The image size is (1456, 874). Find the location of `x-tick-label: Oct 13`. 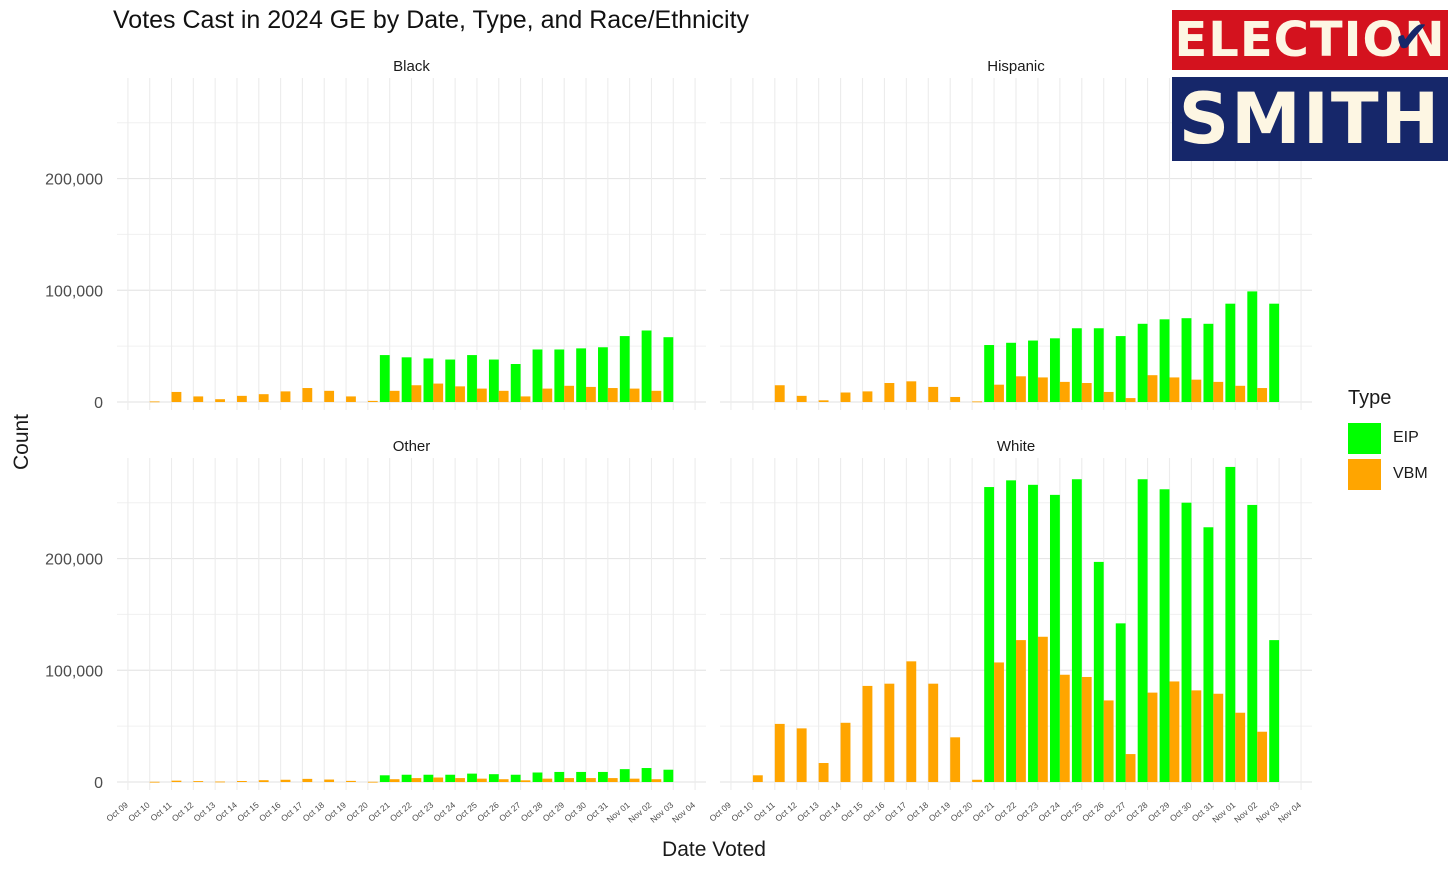

x-tick-label: Oct 13 is located at coordinates (808, 812).